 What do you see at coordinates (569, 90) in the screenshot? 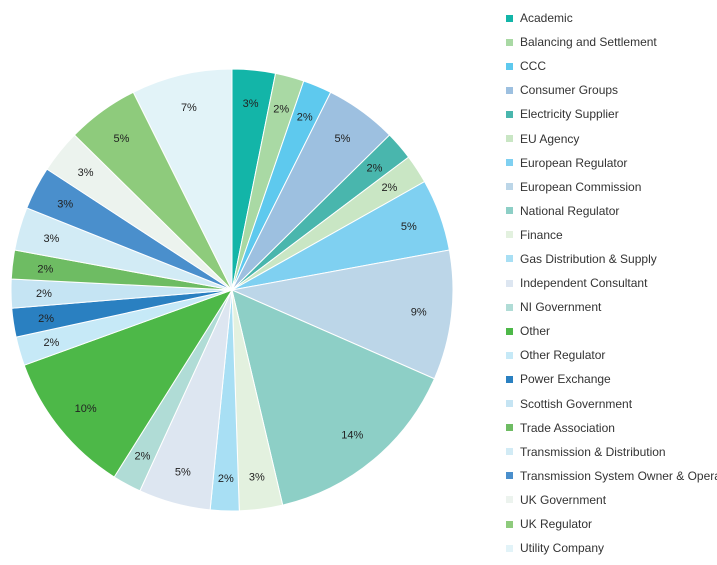
I see `legend-label: Consumer Groups` at bounding box center [569, 90].